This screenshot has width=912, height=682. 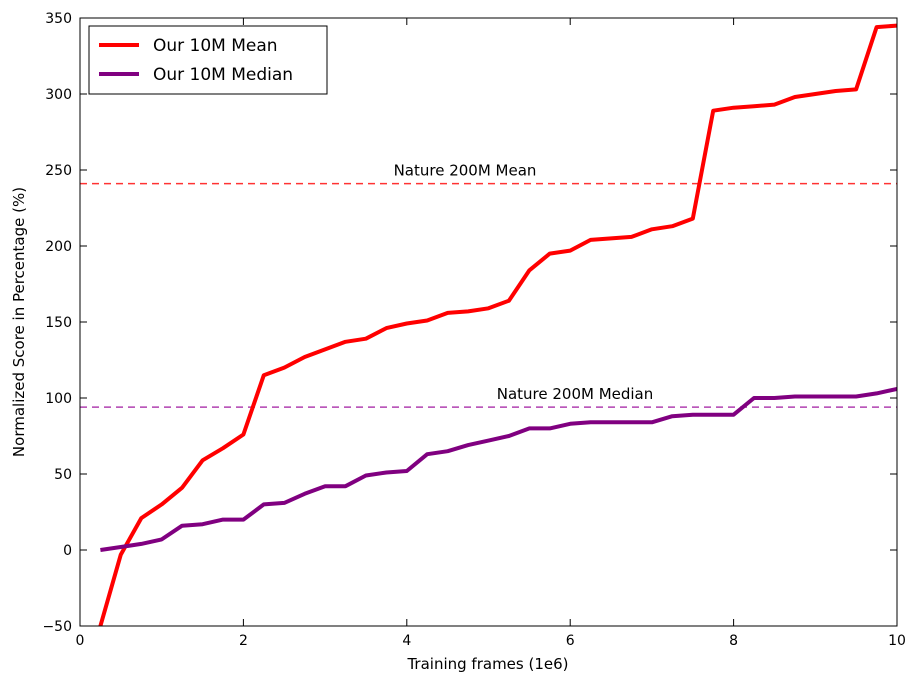 What do you see at coordinates (58, 95) in the screenshot?
I see `y-tick-label: 300` at bounding box center [58, 95].